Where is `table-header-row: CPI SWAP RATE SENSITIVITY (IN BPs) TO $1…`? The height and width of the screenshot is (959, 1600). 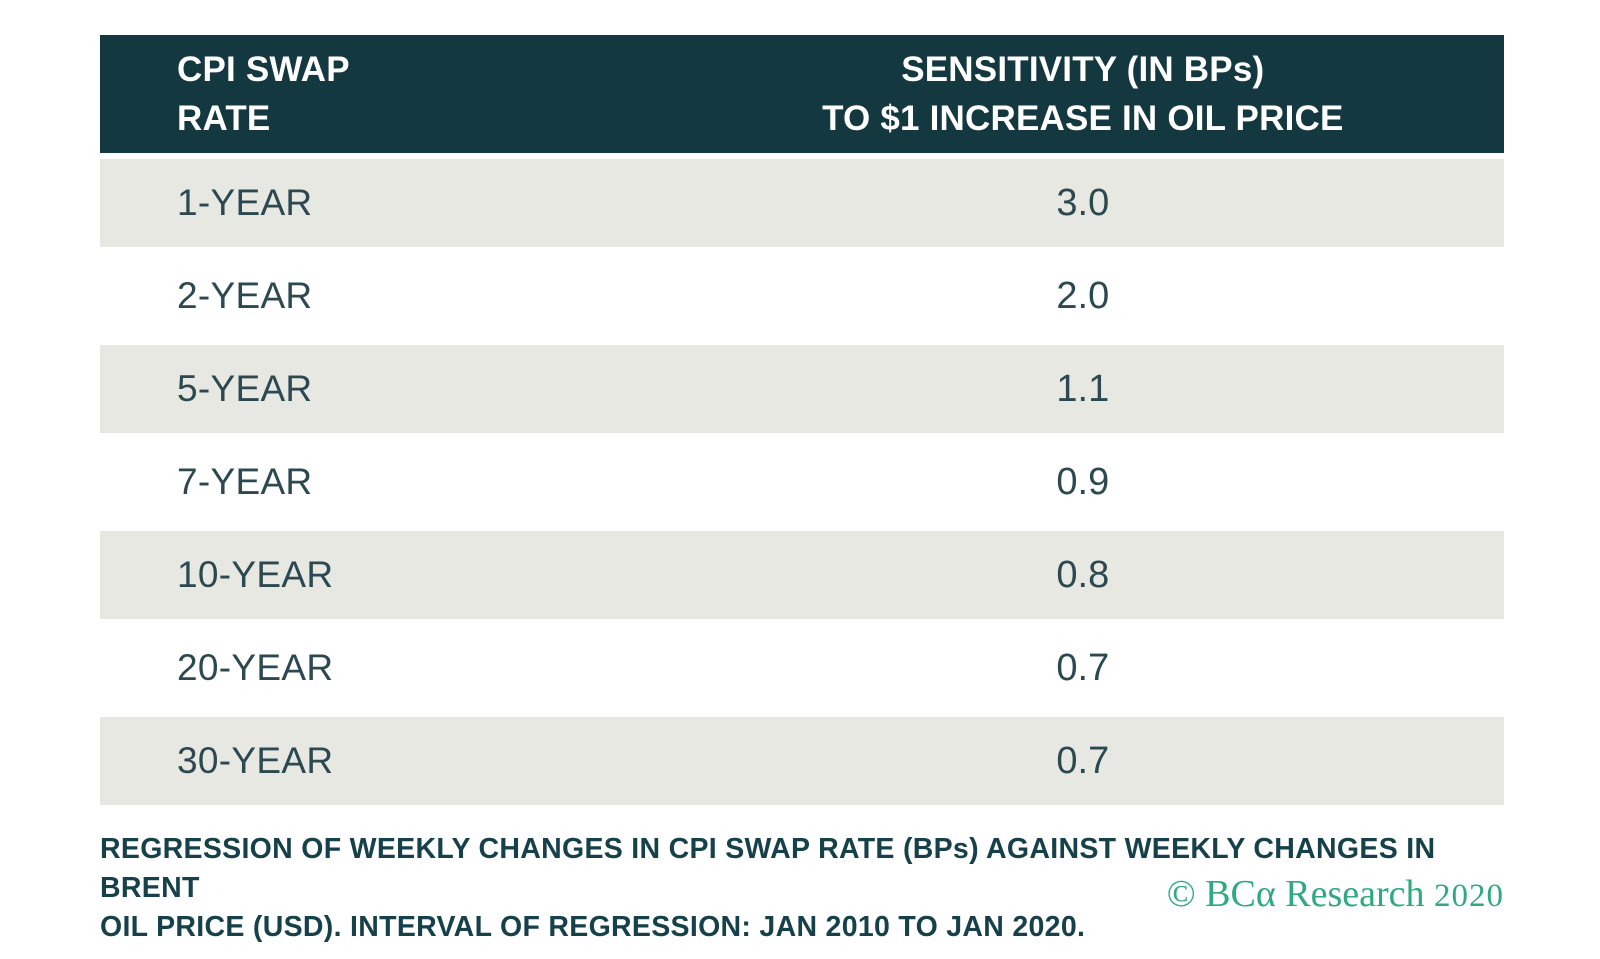
table-header-row: CPI SWAP RATE SENSITIVITY (IN BPs) TO $1… is located at coordinates (802, 94).